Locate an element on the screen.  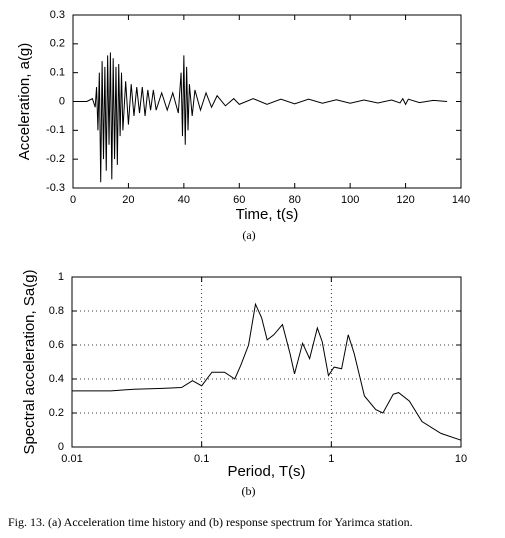
x-tick-label: 1 is located at coordinates (331, 459).